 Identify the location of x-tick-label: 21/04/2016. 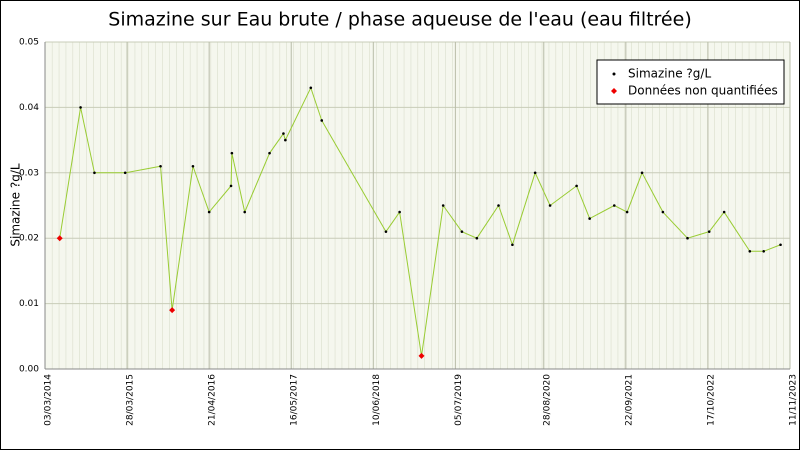
(213, 400).